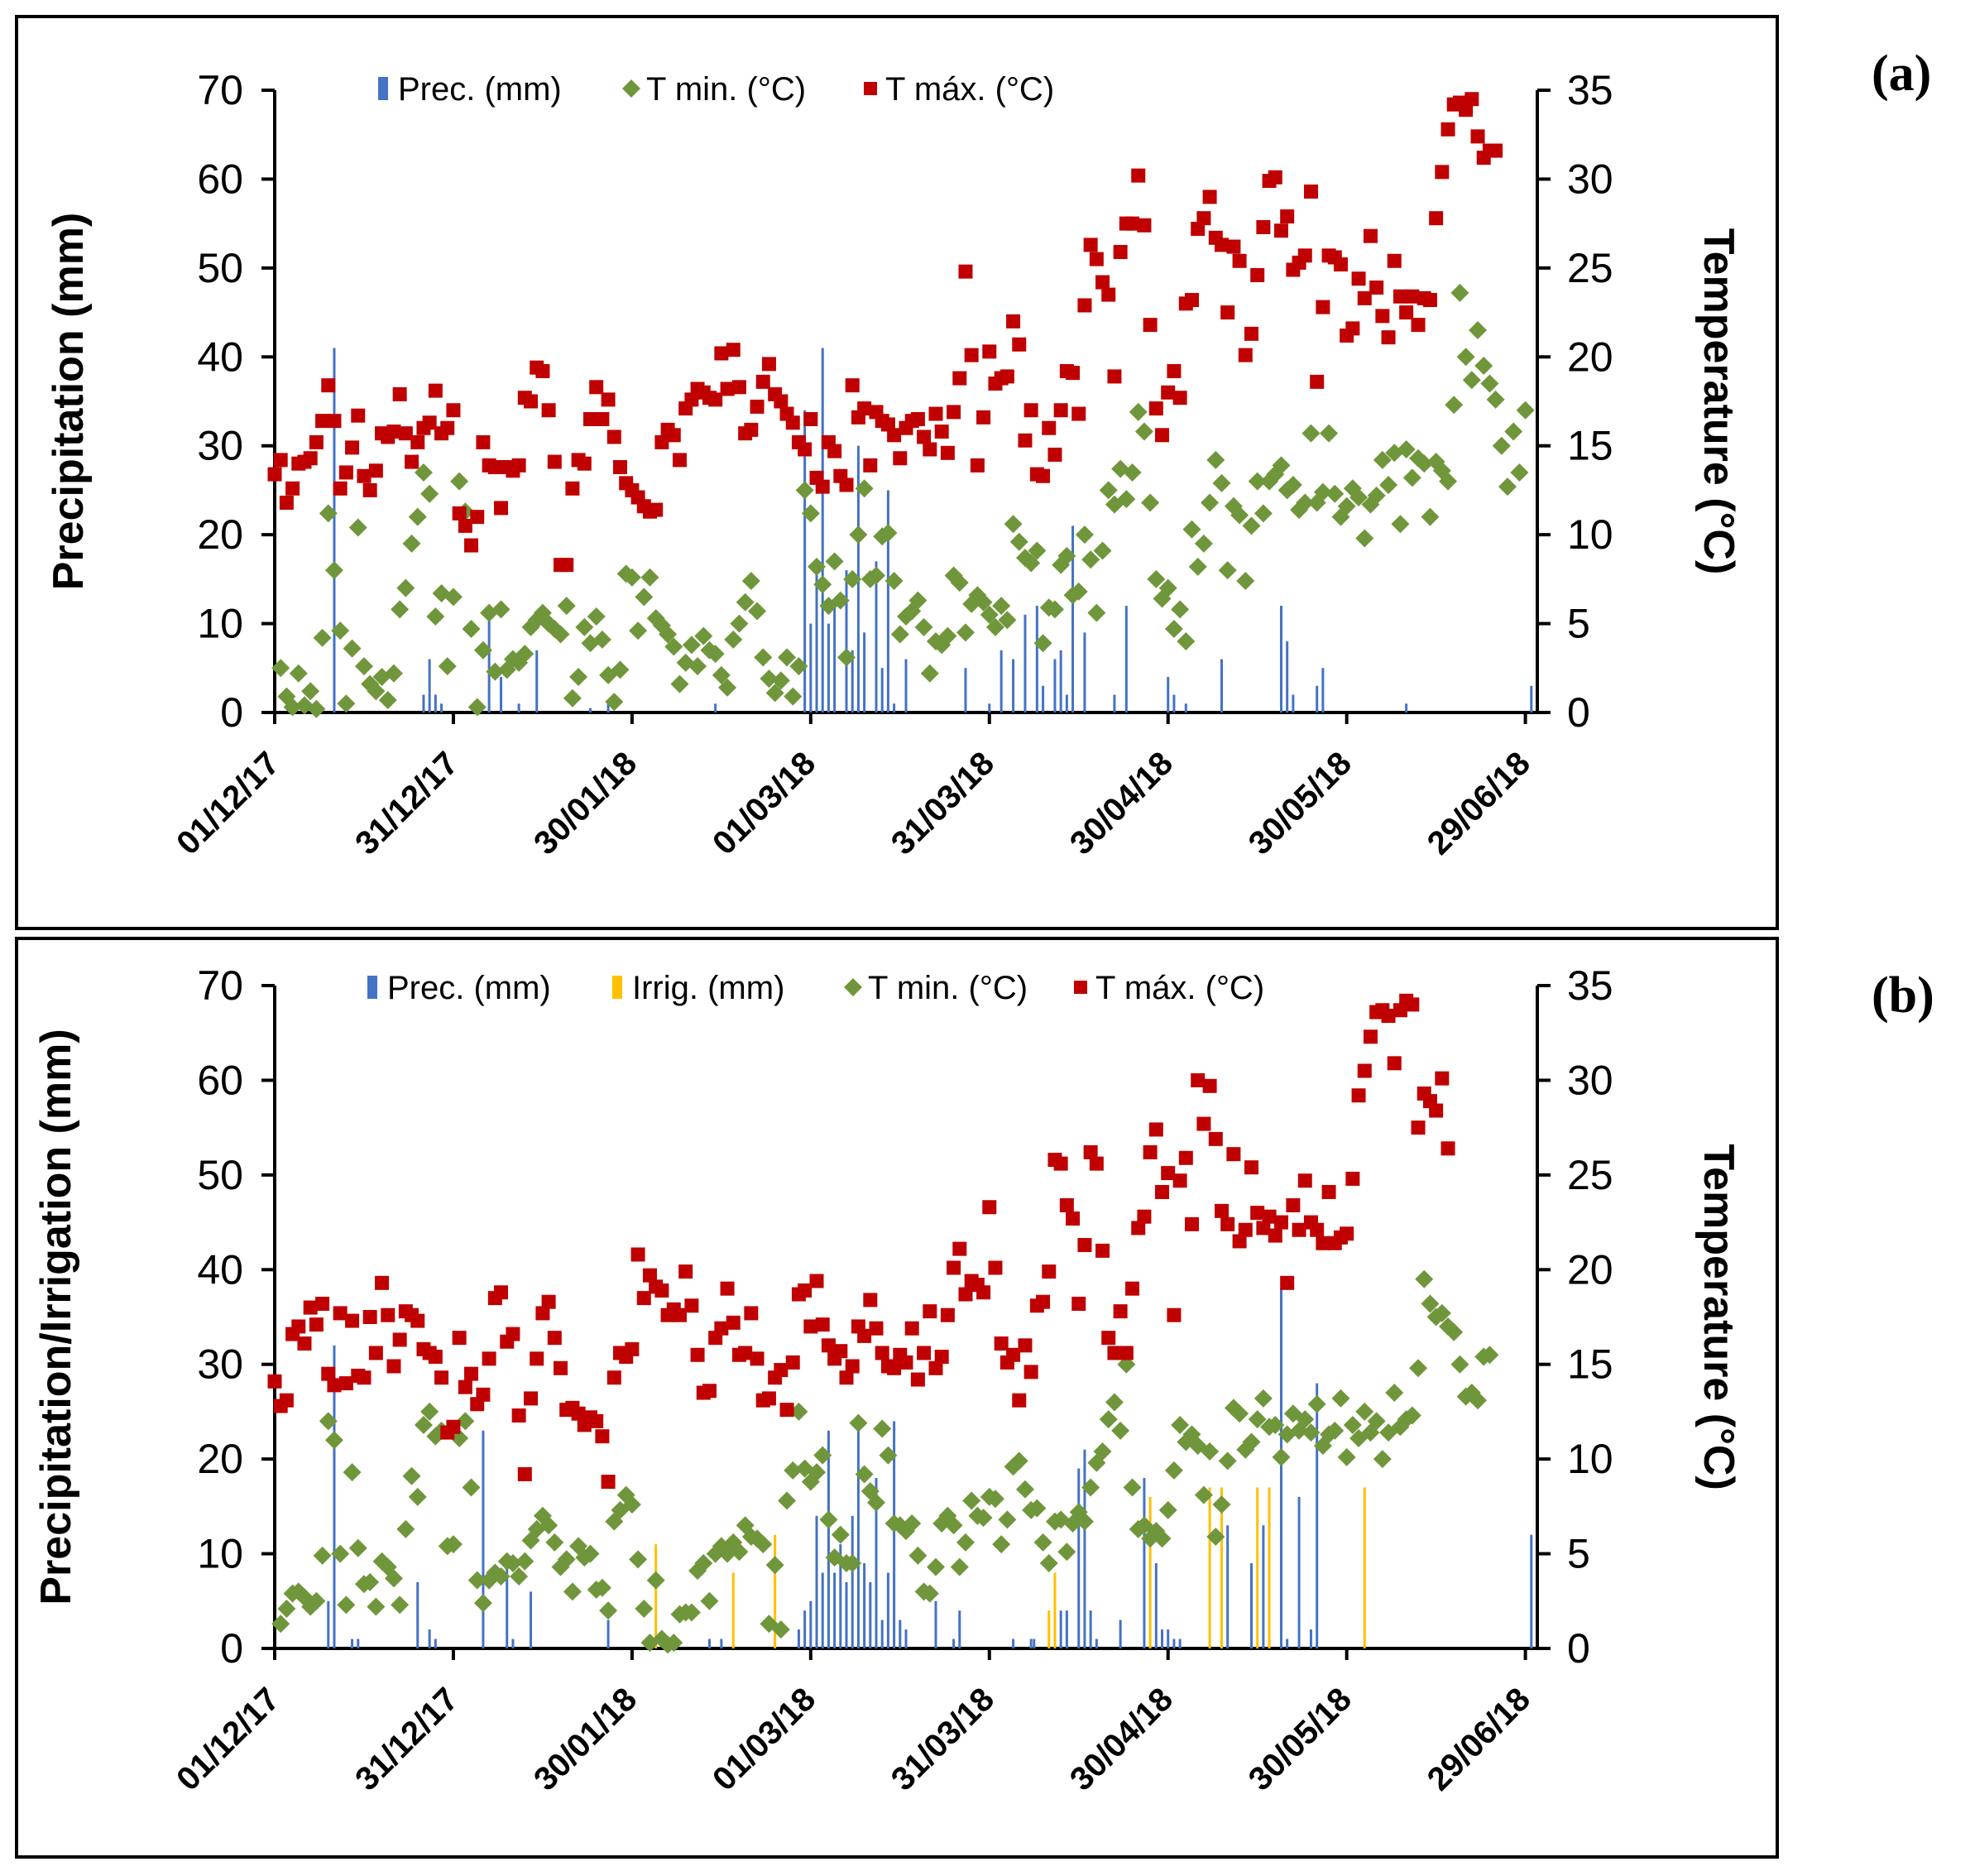 The height and width of the screenshot is (1876, 1975). I want to click on y-tick-label: 70, so click(220, 90).